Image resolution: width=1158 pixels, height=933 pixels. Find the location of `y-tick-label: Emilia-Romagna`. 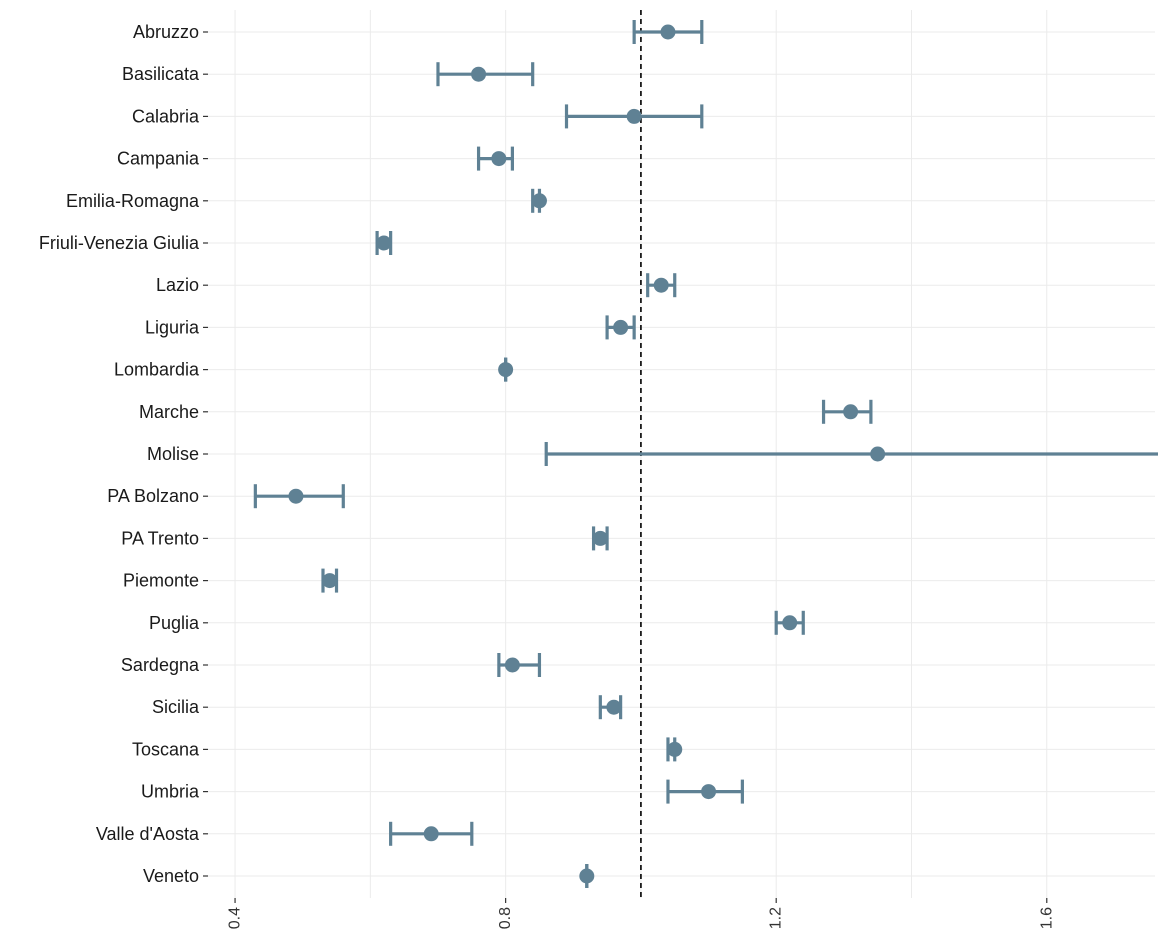

y-tick-label: Emilia-Romagna is located at coordinates (133, 201).